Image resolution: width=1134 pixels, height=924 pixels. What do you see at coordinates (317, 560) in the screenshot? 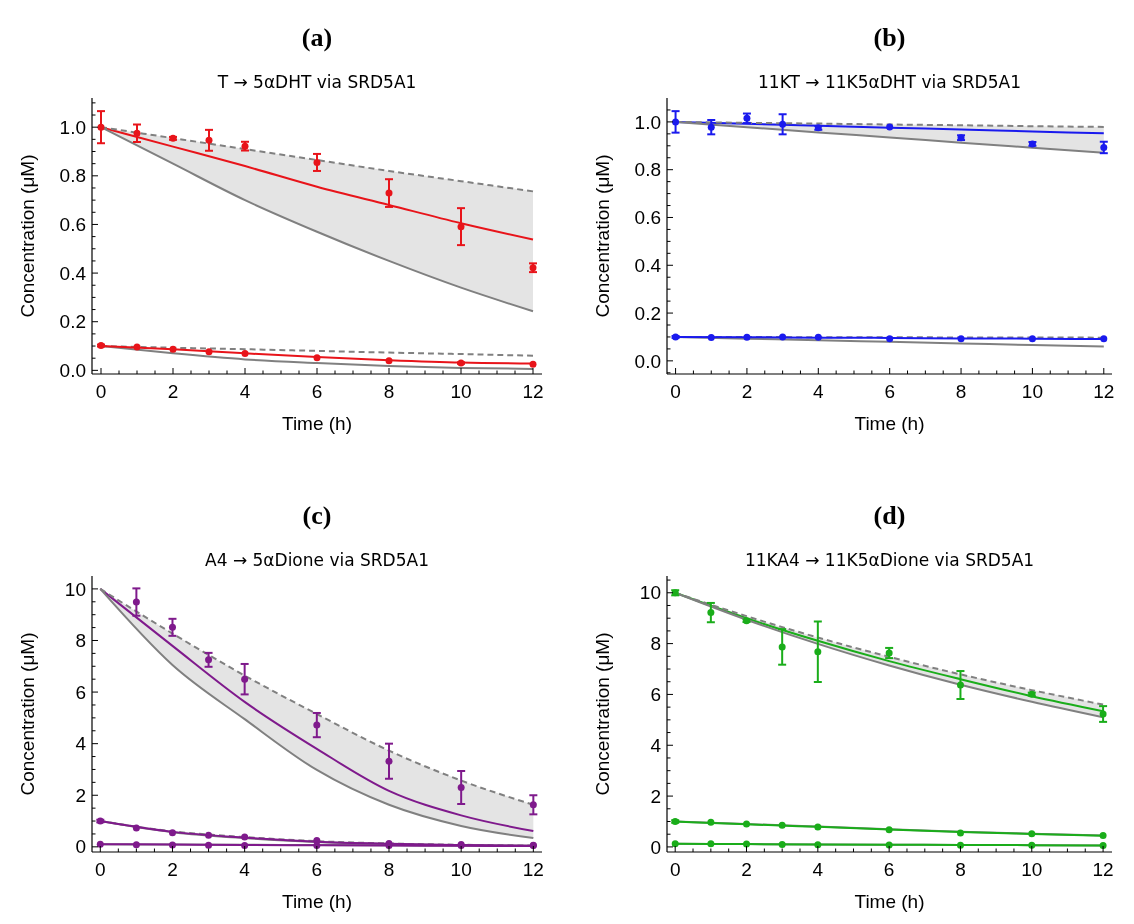
I see `chart-subtitle: A4 → 5αDione via SRD5A1` at bounding box center [317, 560].